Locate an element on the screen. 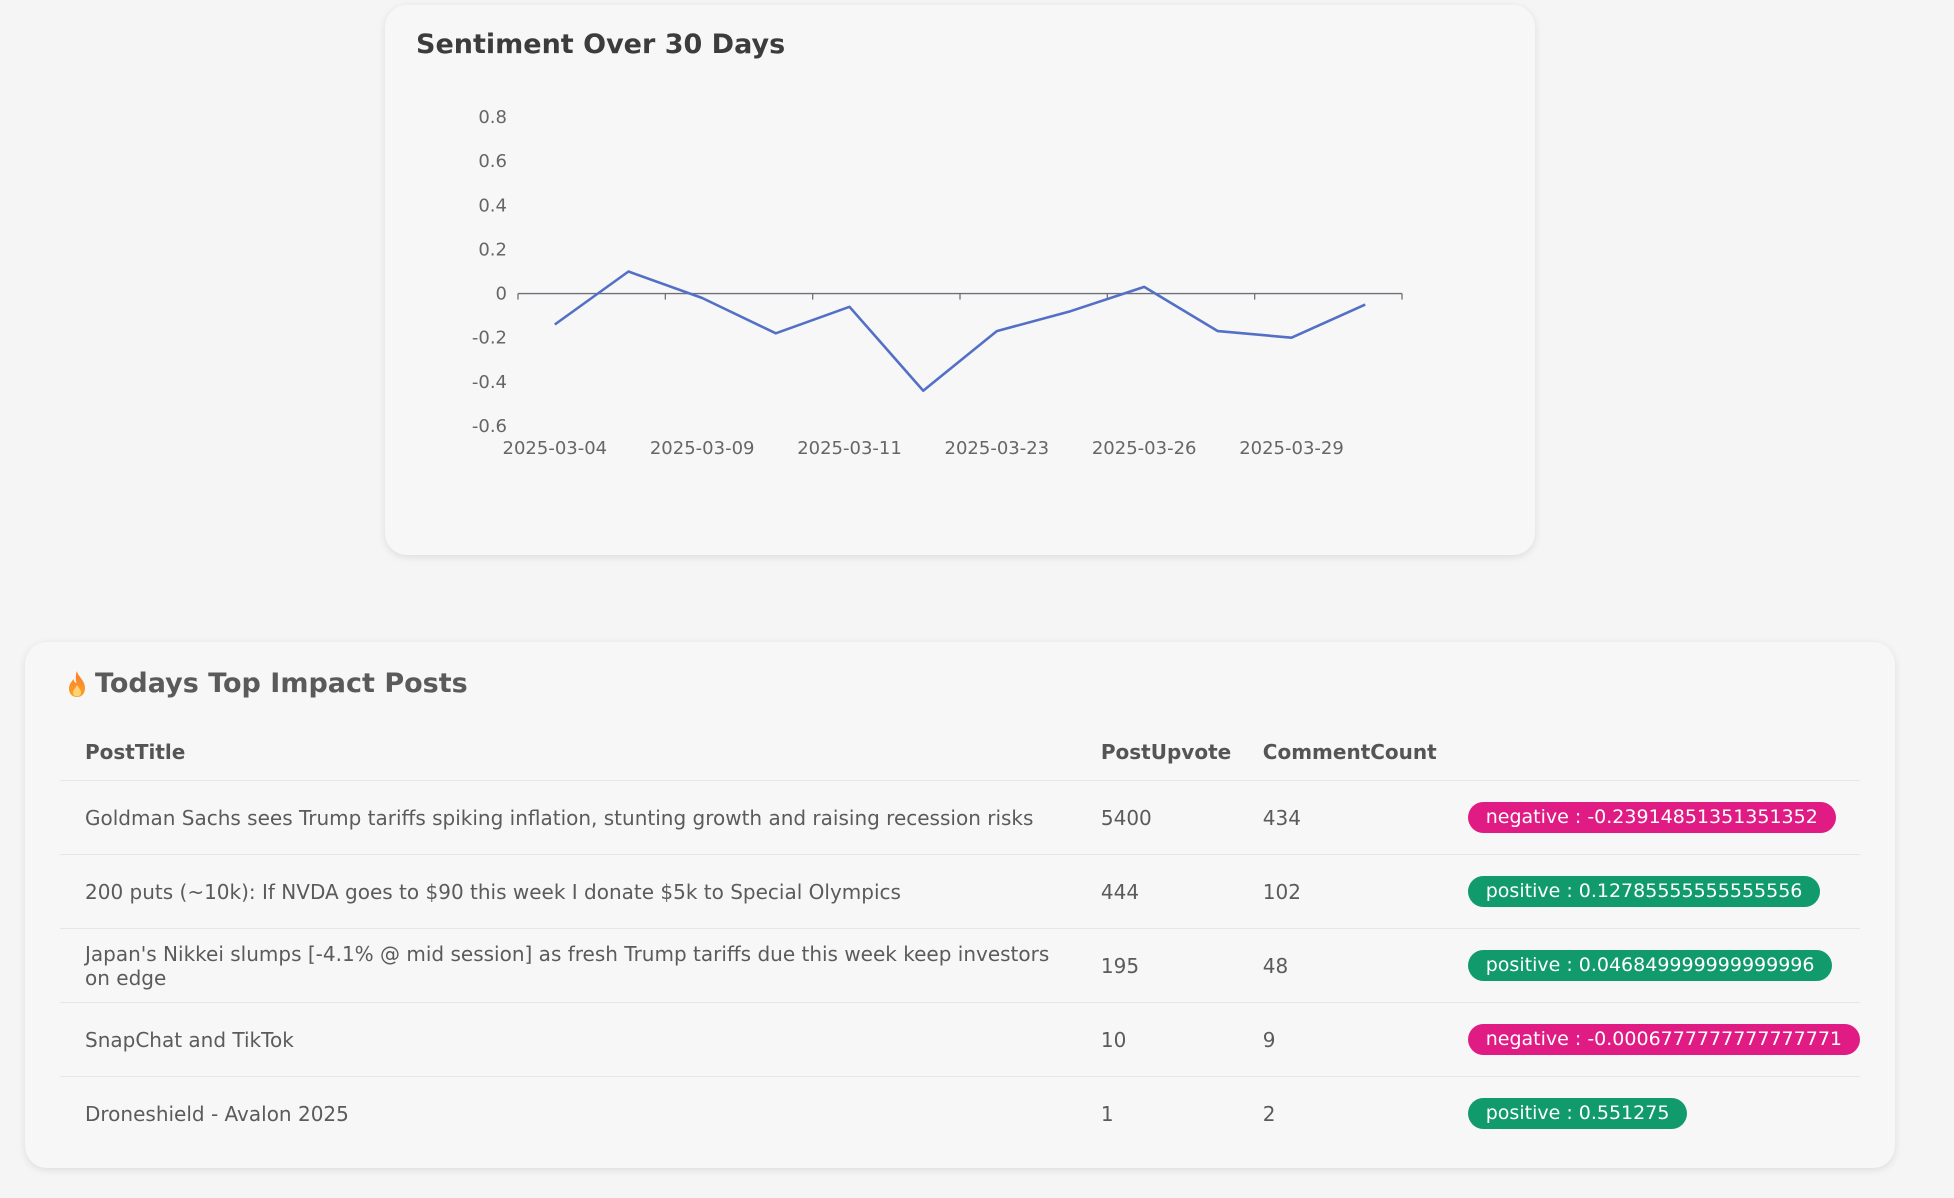 Image resolution: width=1954 pixels, height=1198 pixels. y-tick-label: 0.6 is located at coordinates (492, 161).